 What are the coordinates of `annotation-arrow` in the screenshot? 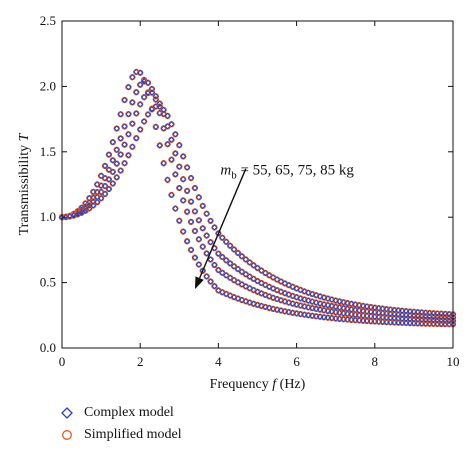 It's located at (222, 223).